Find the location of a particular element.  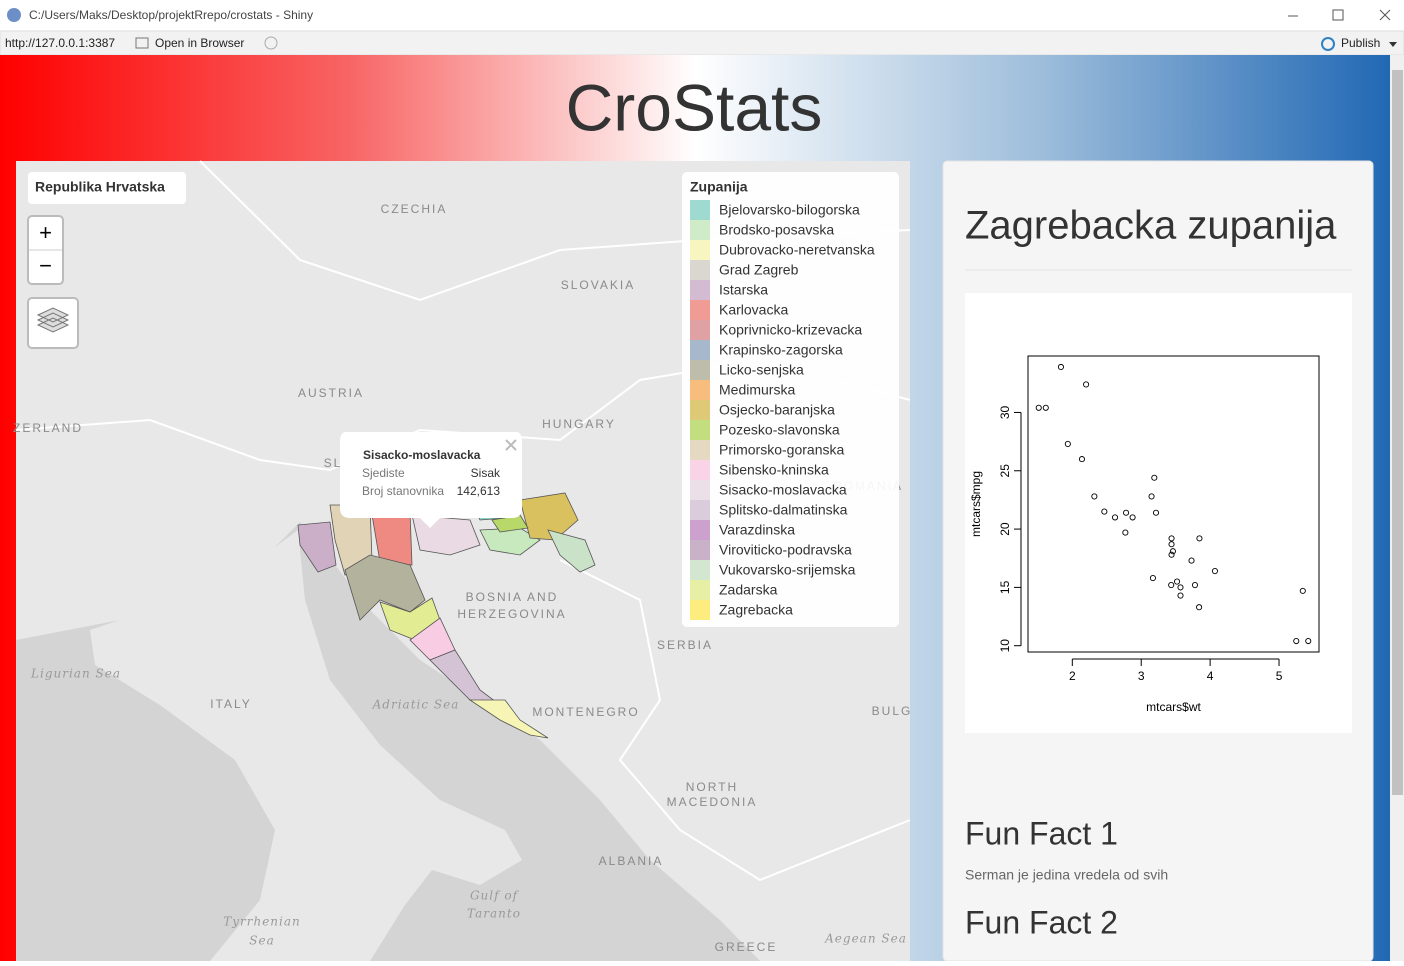

popup-close is located at coordinates (511, 445).